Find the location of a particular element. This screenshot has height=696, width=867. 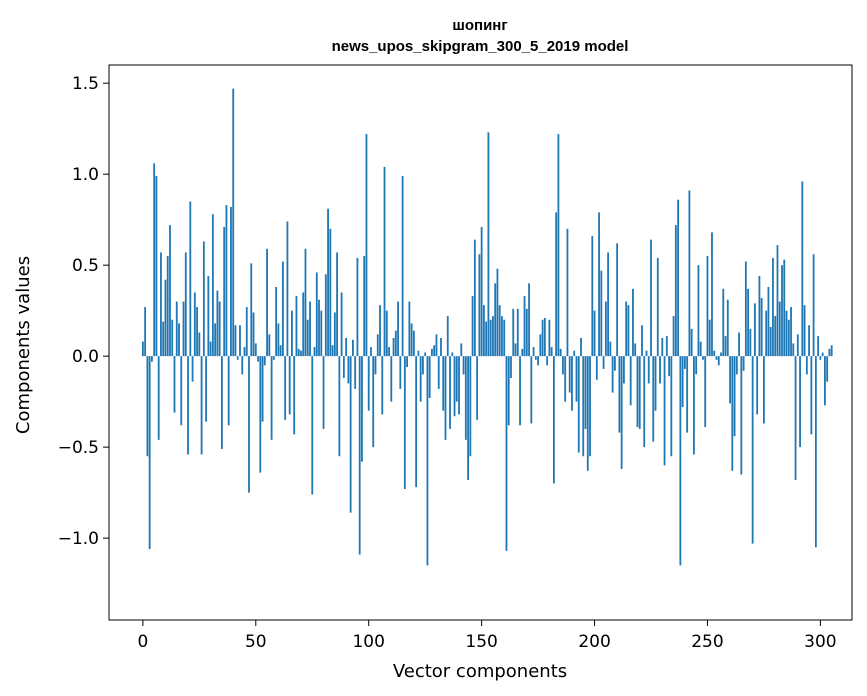

y-tick-label: −1.0 is located at coordinates (78, 539).